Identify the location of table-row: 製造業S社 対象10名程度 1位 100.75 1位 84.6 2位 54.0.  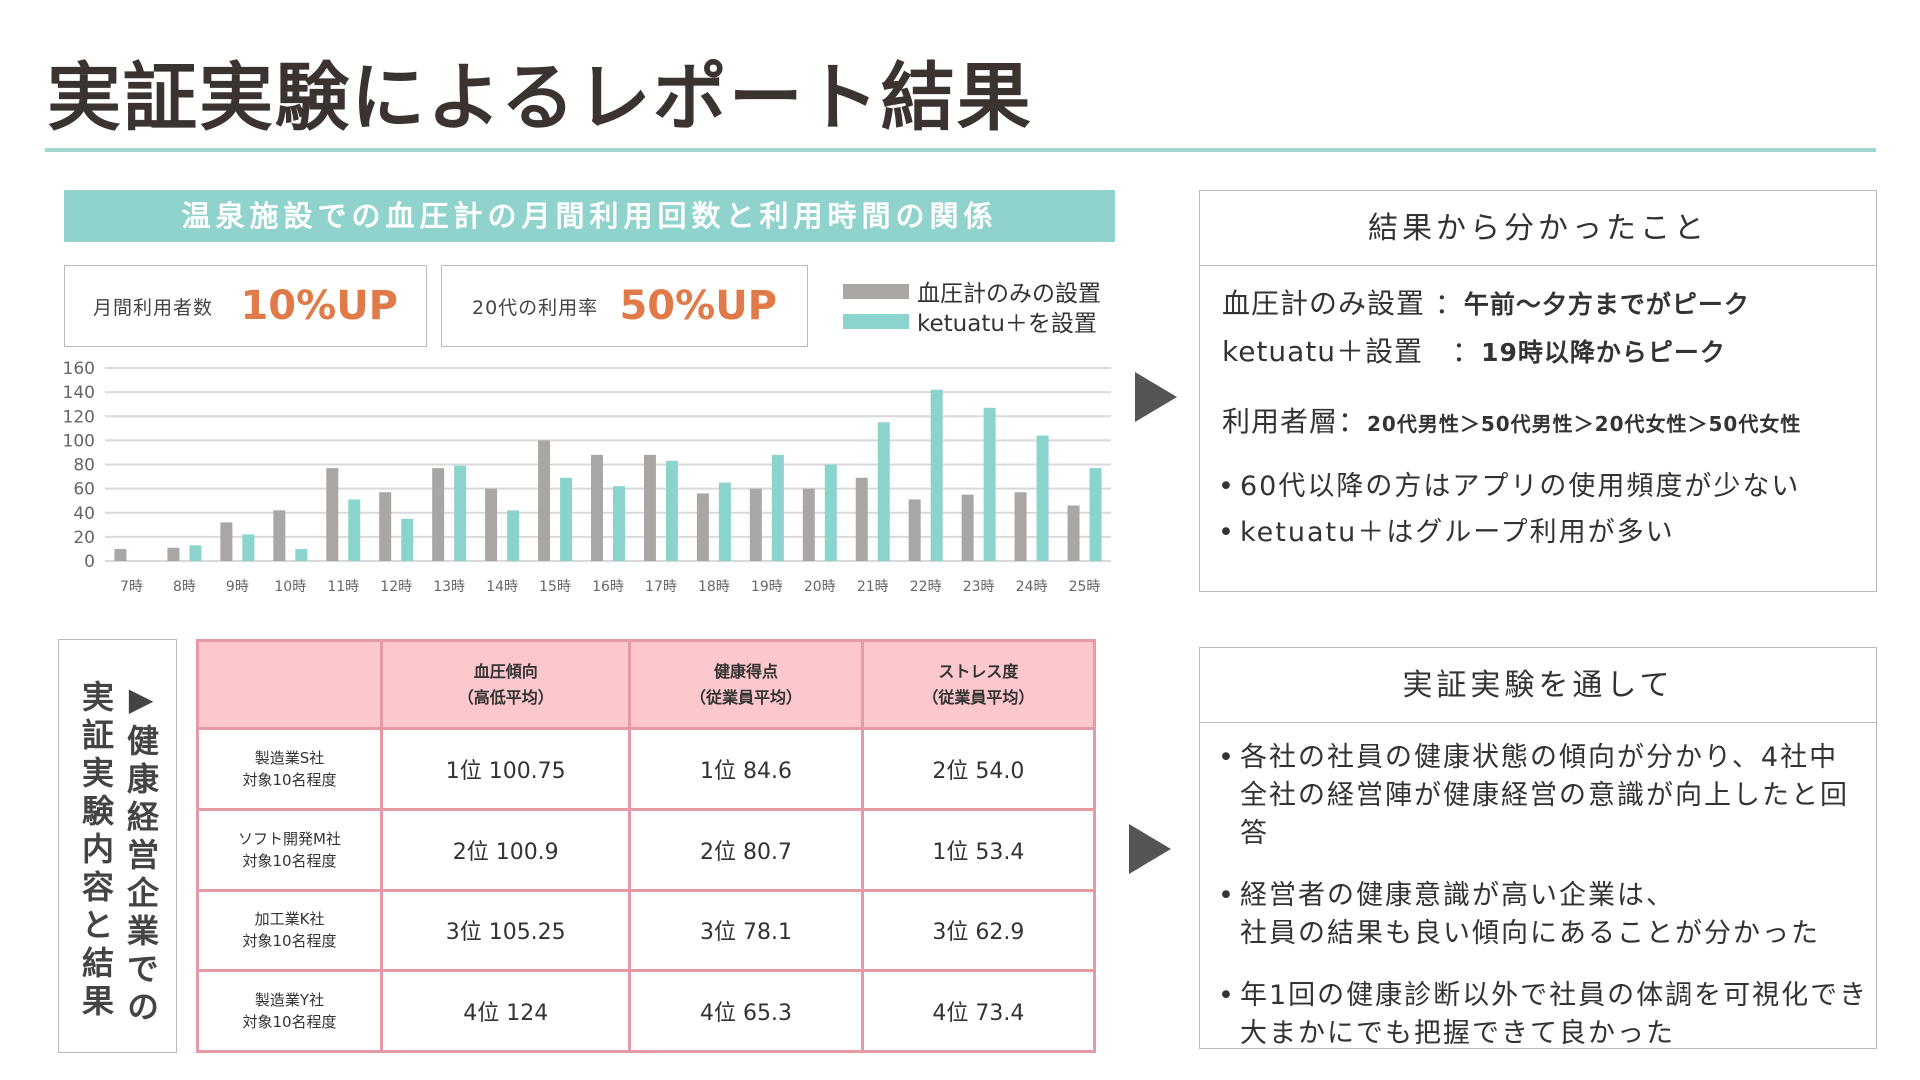
(646, 769).